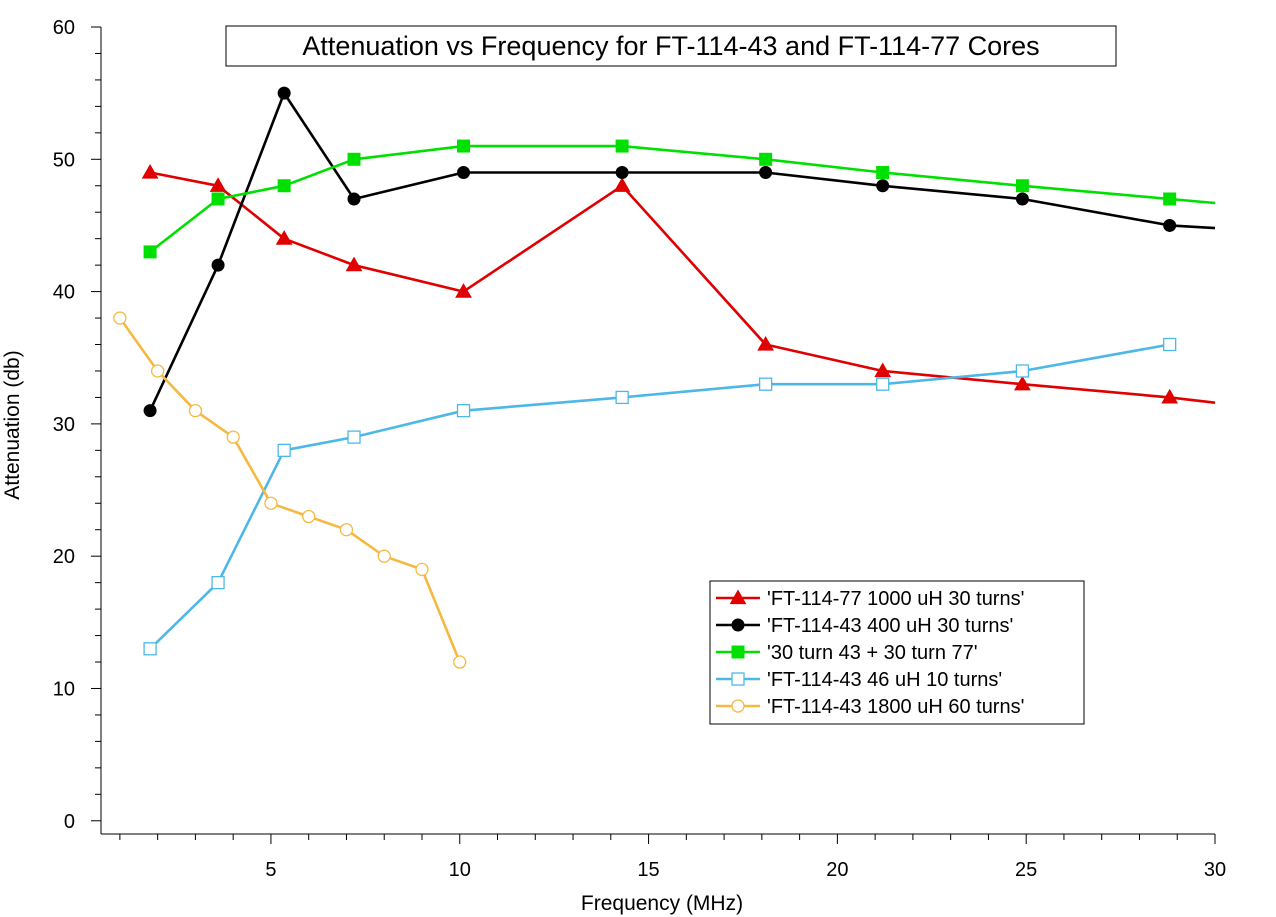 The image size is (1276, 917). Describe the element at coordinates (872, 653) in the screenshot. I see `legend-label: '30 turn 43 + 30 turn 77'` at that location.